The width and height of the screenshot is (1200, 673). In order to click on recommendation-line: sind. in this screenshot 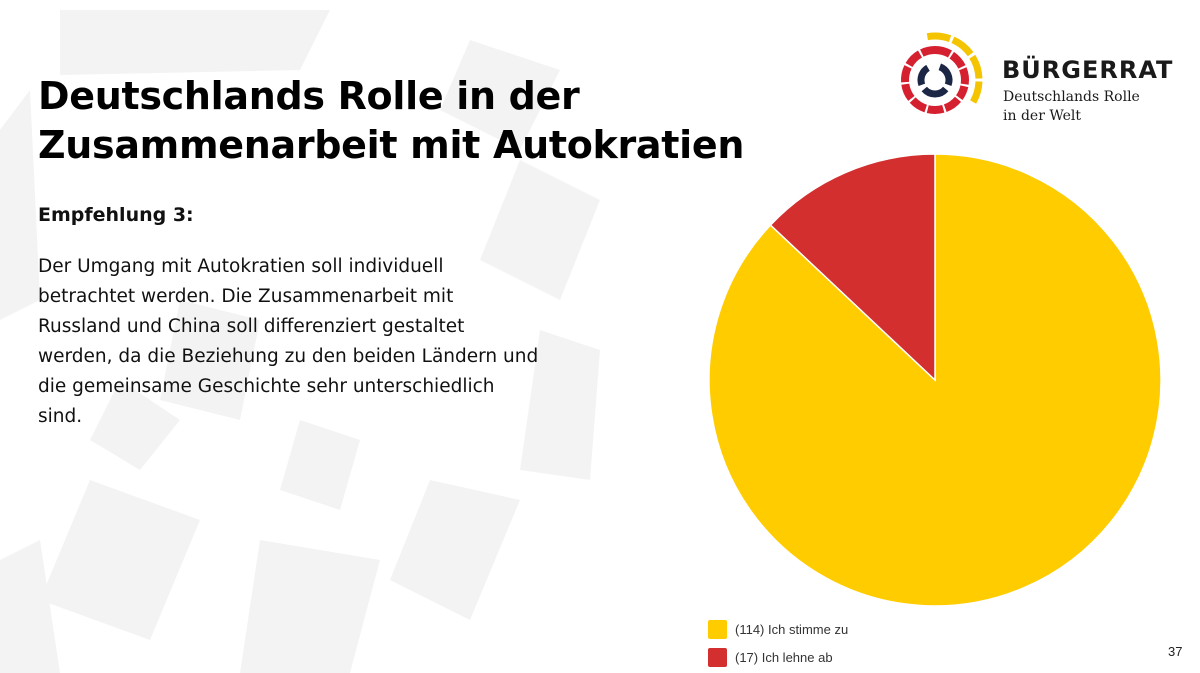, I will do `click(60, 416)`.